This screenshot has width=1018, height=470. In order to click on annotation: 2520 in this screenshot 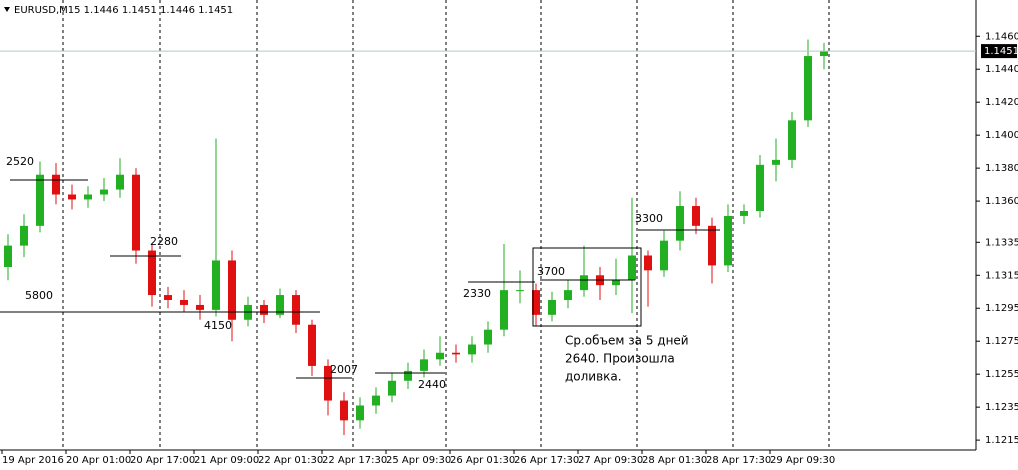, I will do `click(20, 161)`.